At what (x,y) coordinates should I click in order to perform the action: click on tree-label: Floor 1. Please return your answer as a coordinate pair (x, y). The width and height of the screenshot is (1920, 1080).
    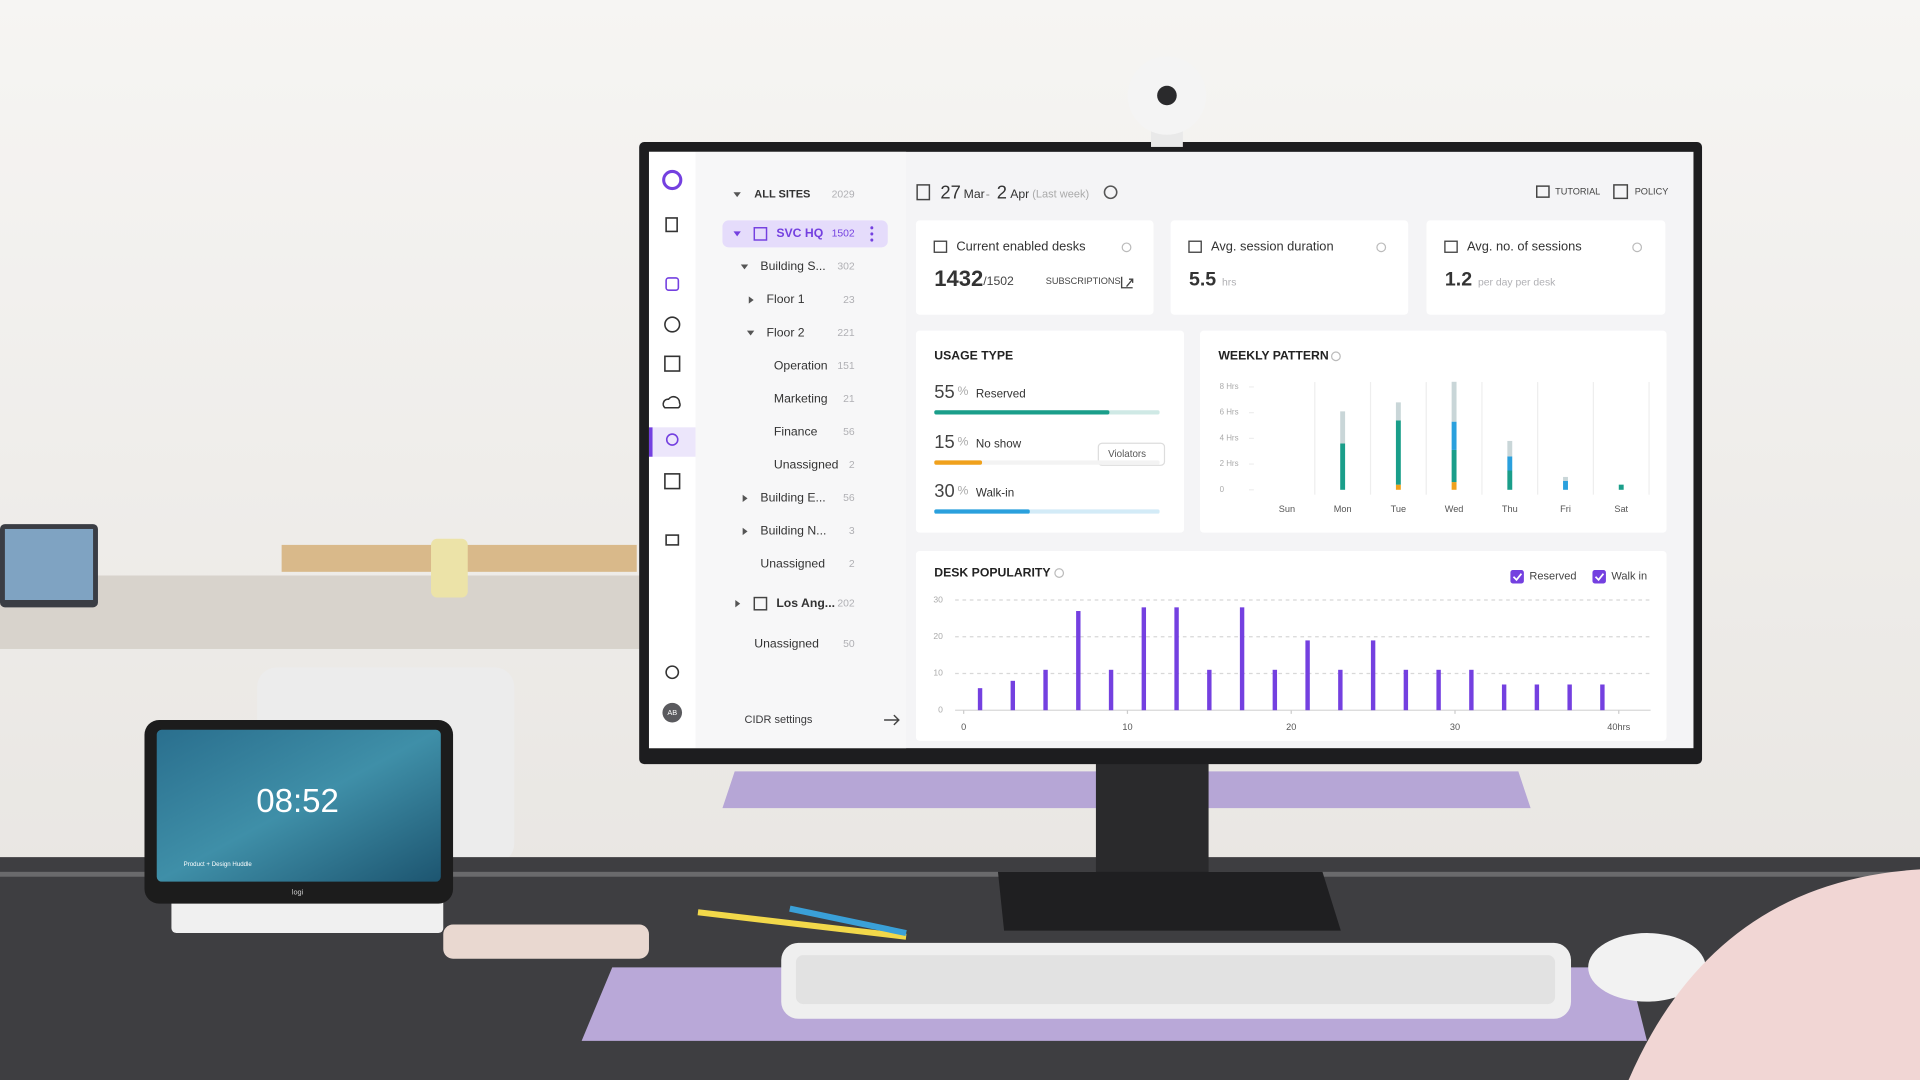
    Looking at the image, I should click on (786, 299).